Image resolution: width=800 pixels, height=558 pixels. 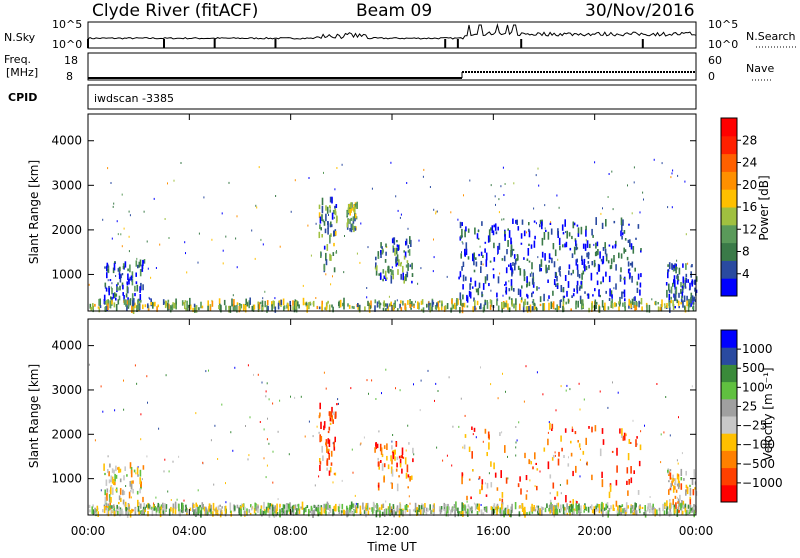 I want to click on colorbar-tick-label: 28, so click(x=749, y=140).